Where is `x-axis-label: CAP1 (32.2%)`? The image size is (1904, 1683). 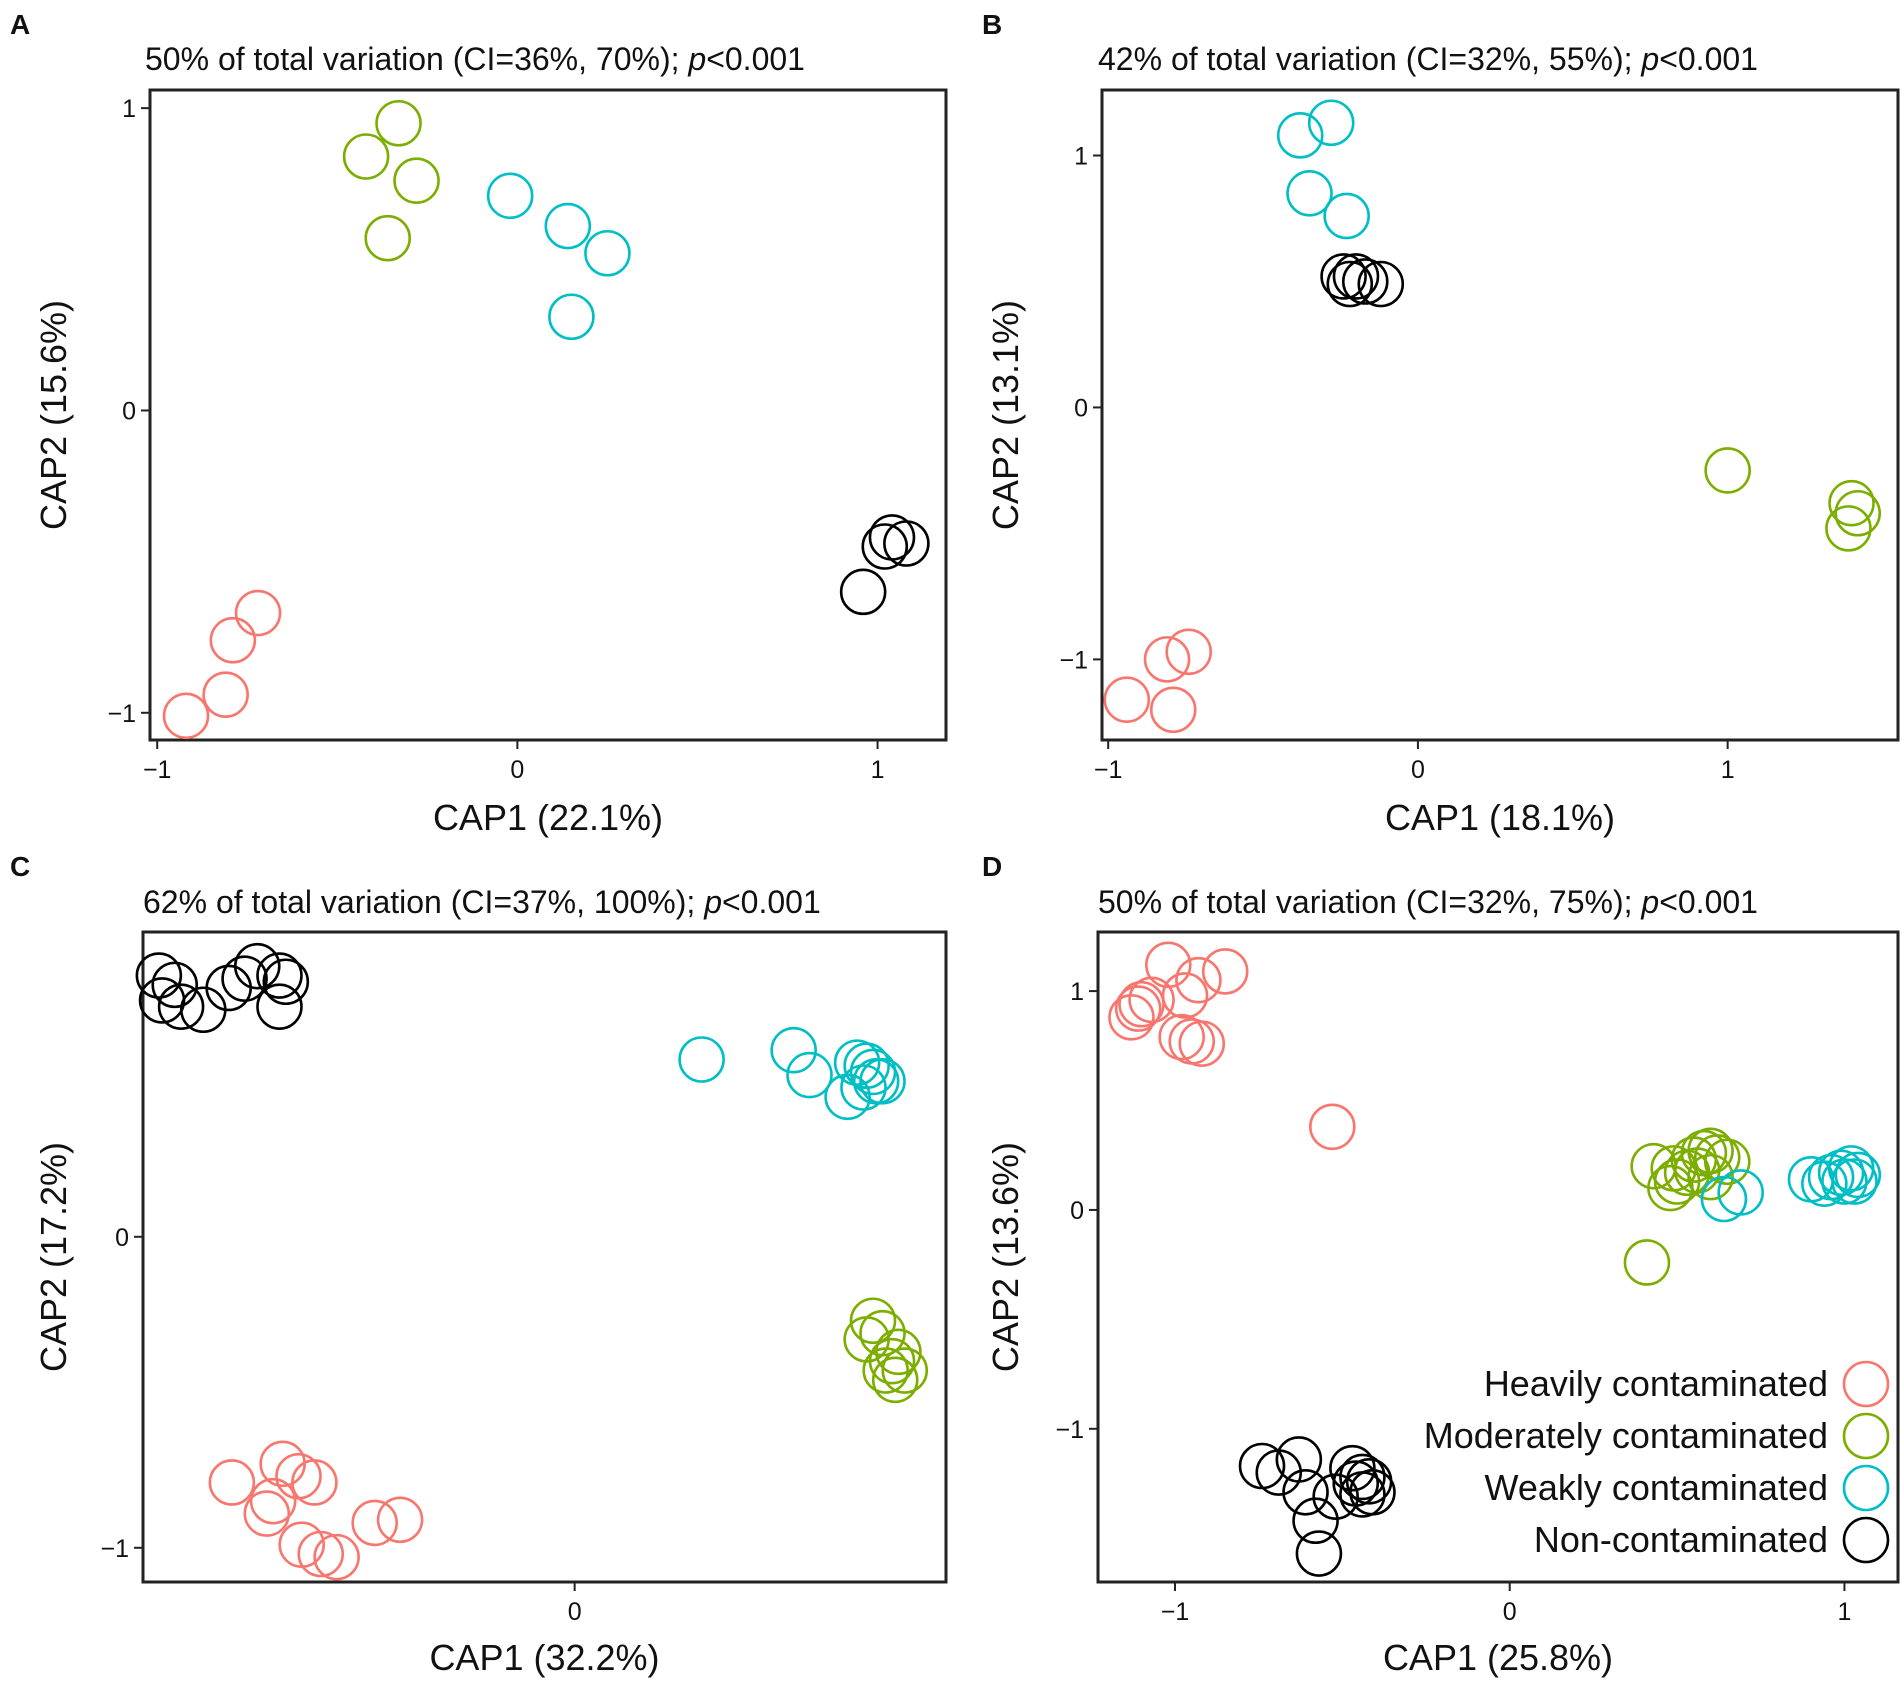
x-axis-label: CAP1 (32.2%) is located at coordinates (544, 1657).